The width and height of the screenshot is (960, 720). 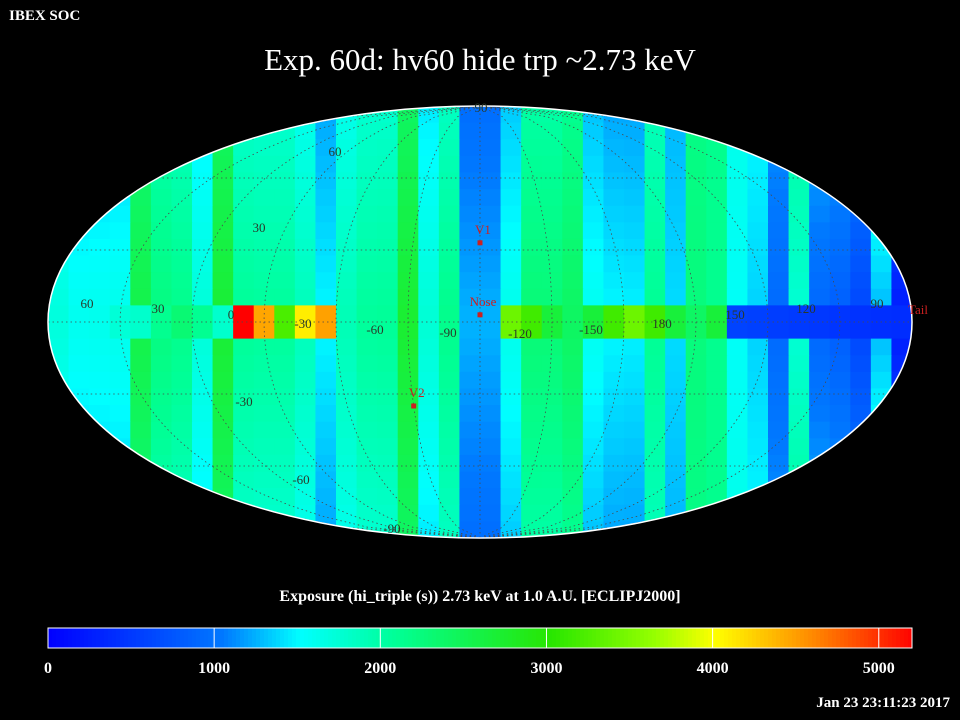 I want to click on latitude-label: -60, so click(x=300, y=479).